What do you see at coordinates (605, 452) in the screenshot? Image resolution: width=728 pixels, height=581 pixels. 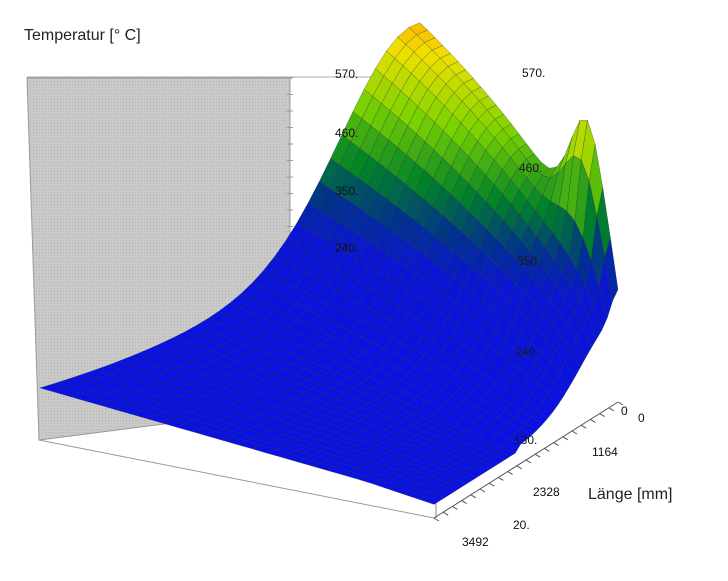 I see `x-tick-1164: 1164` at bounding box center [605, 452].